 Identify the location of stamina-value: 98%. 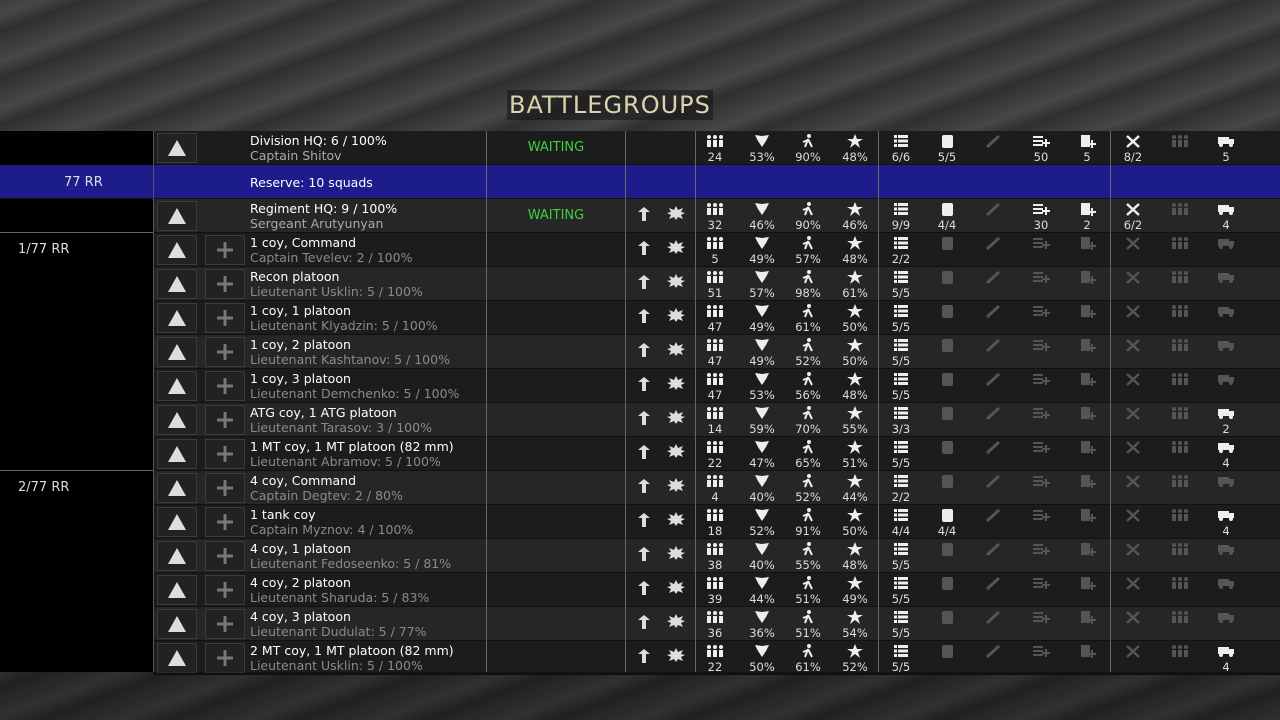
(808, 293).